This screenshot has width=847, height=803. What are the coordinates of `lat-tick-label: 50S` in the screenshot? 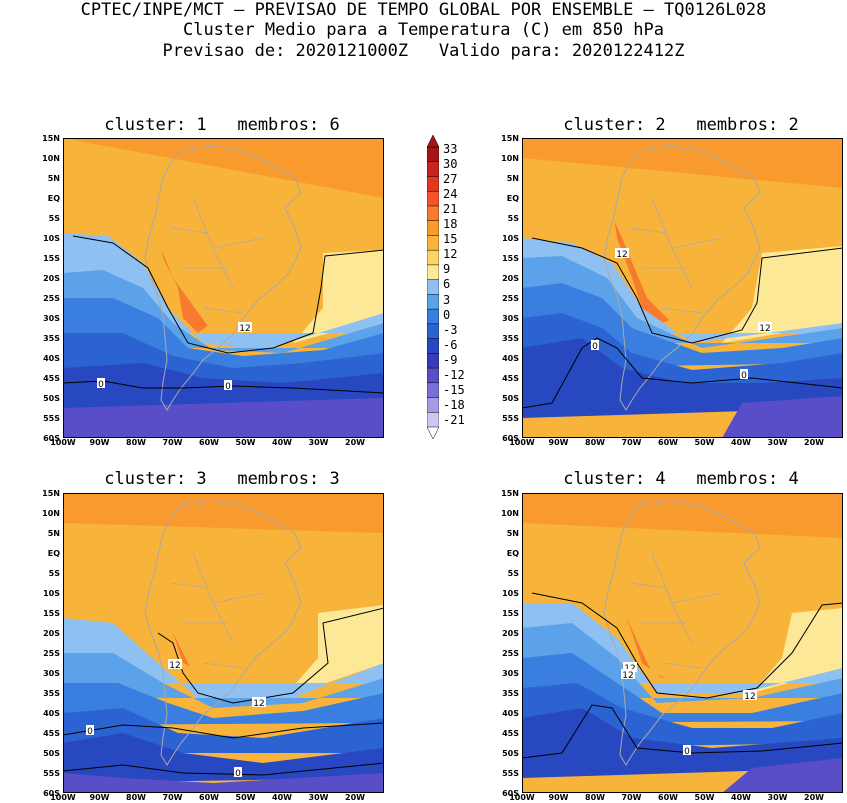 It's located at (51, 398).